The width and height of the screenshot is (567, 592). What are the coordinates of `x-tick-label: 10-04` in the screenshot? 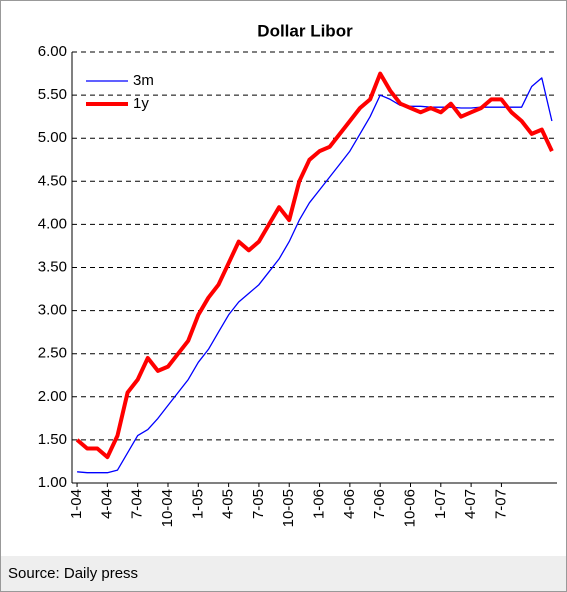 It's located at (167, 508).